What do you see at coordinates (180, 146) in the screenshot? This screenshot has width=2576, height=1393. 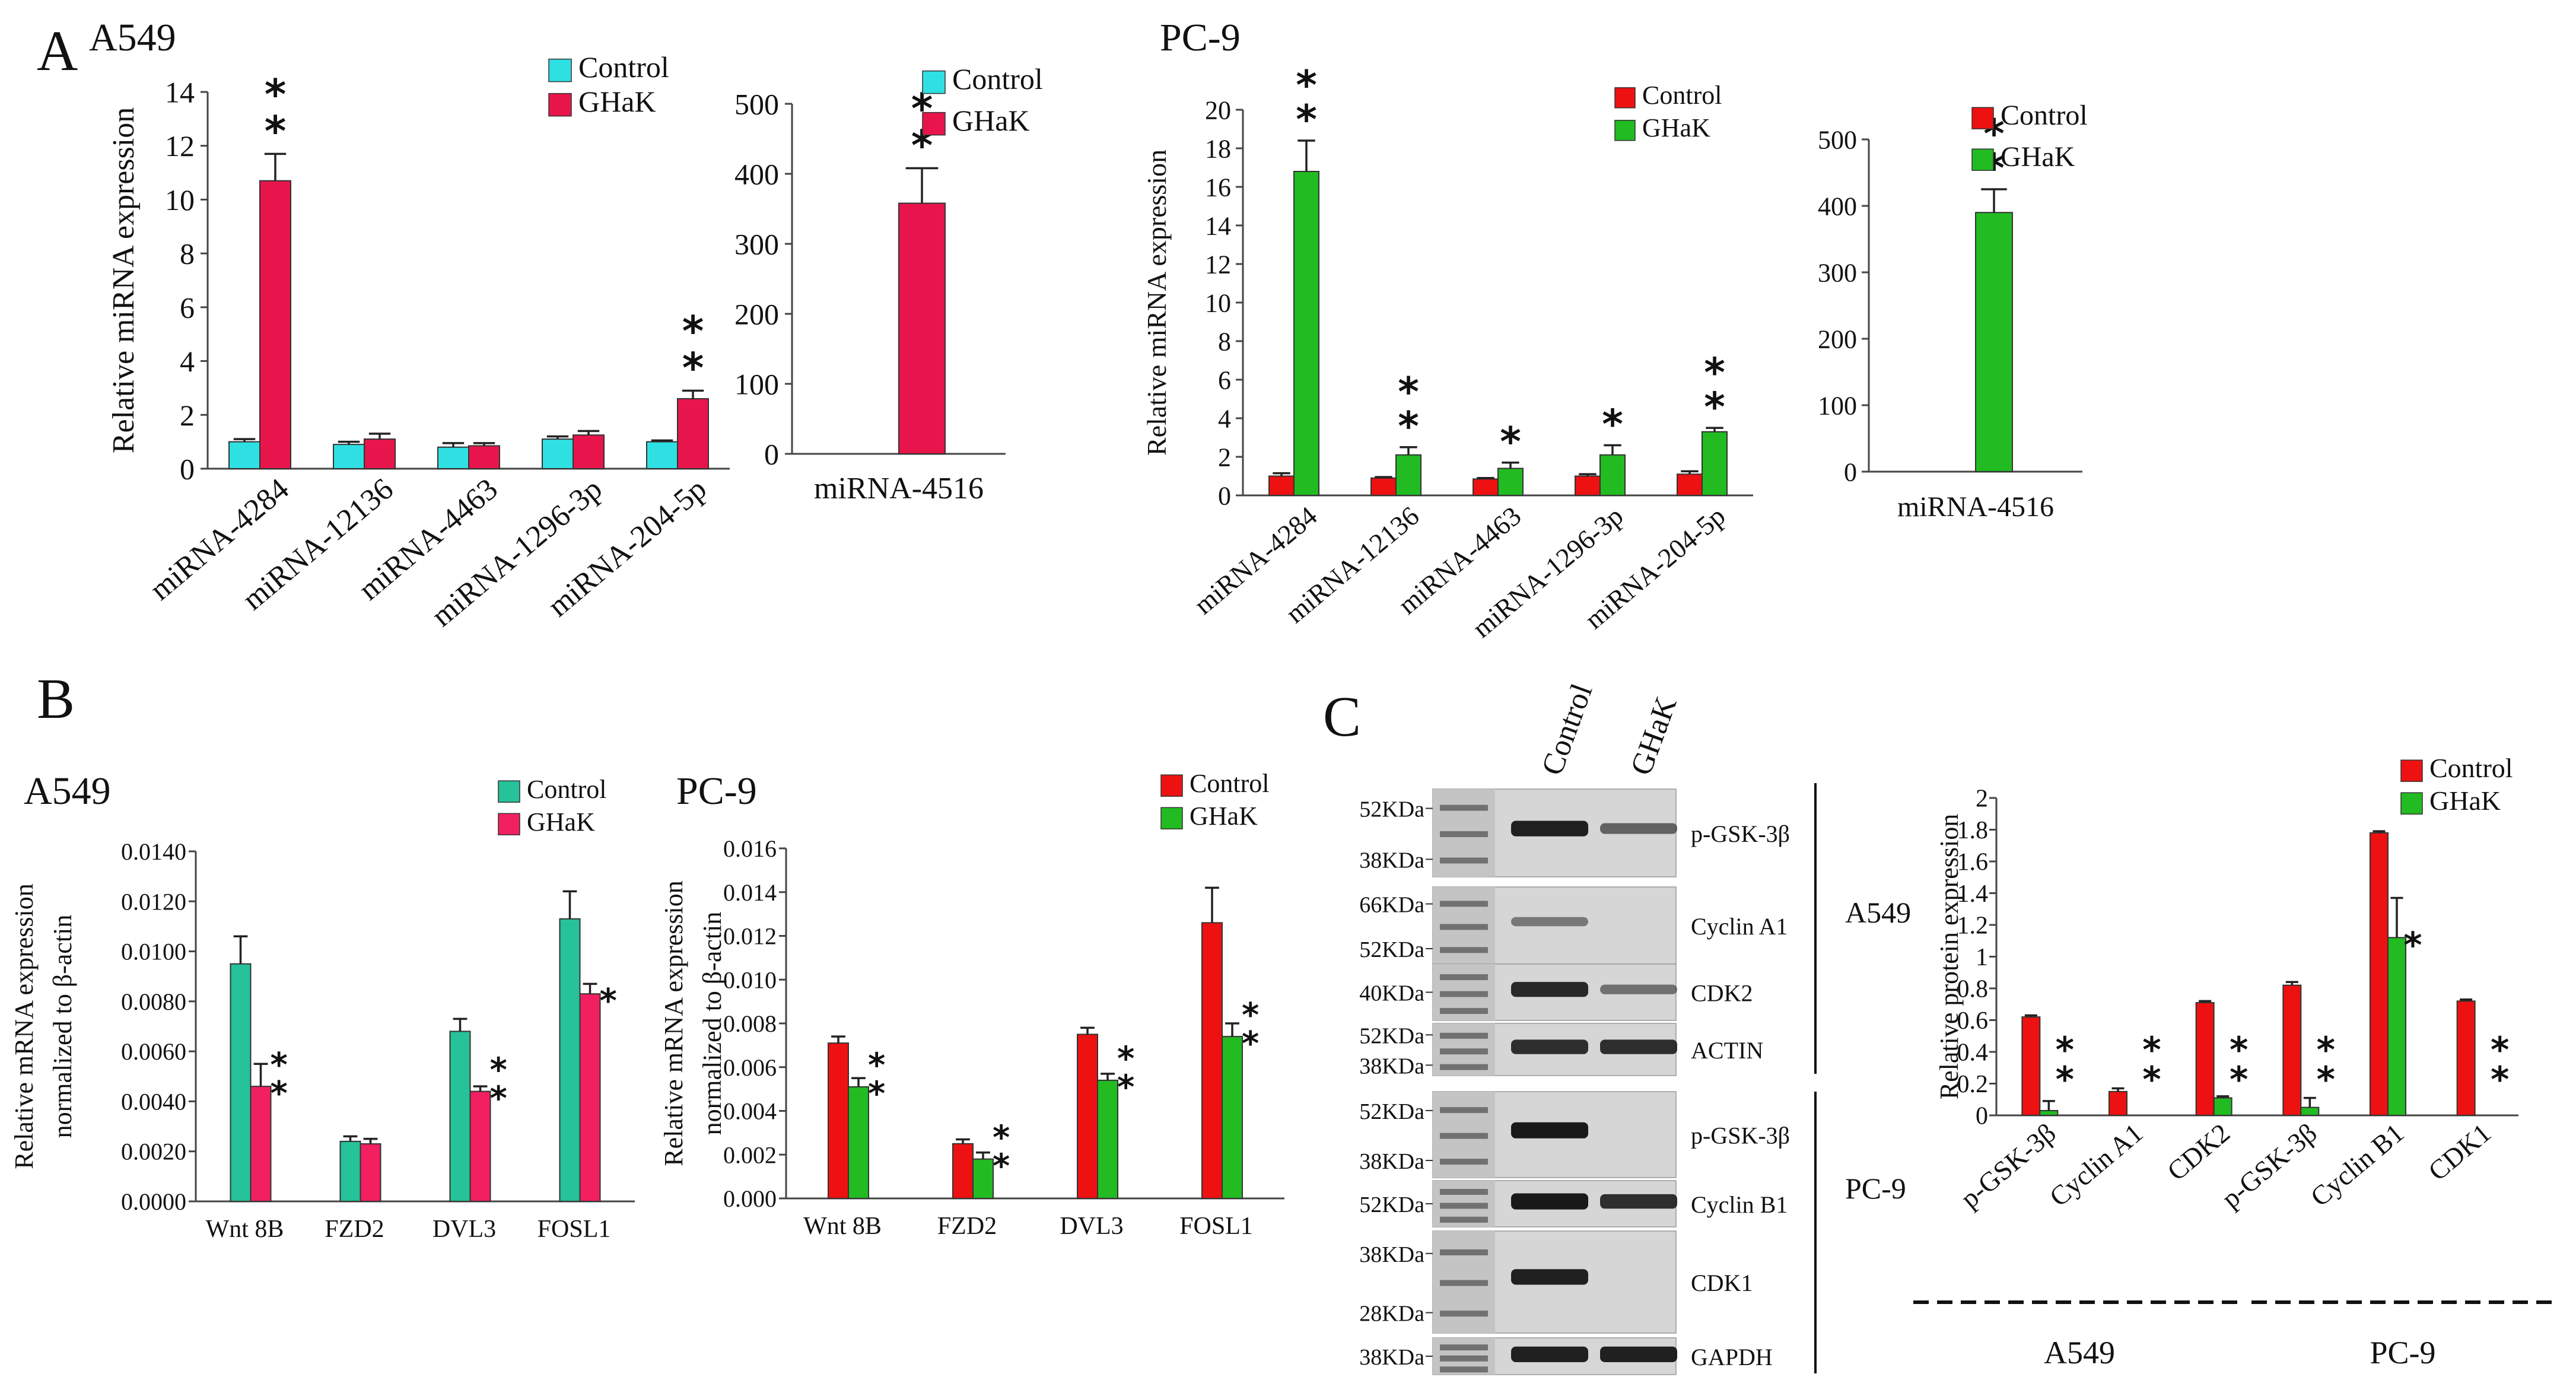 I see `y-tick-label: 12` at bounding box center [180, 146].